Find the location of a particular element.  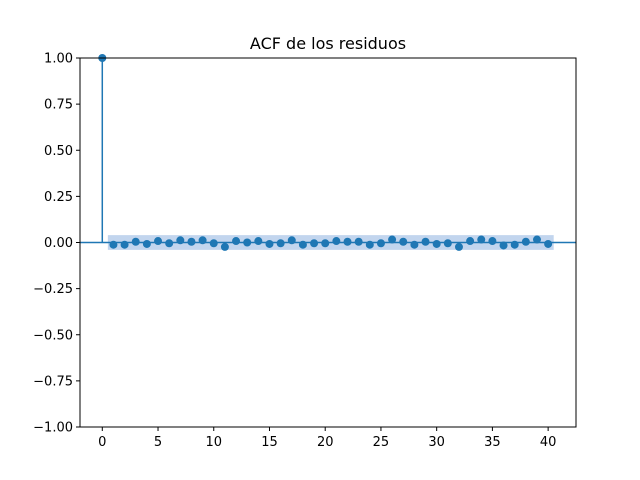

x-axis: 0 5 10 15 20 25 30 35 40 is located at coordinates (327, 438).